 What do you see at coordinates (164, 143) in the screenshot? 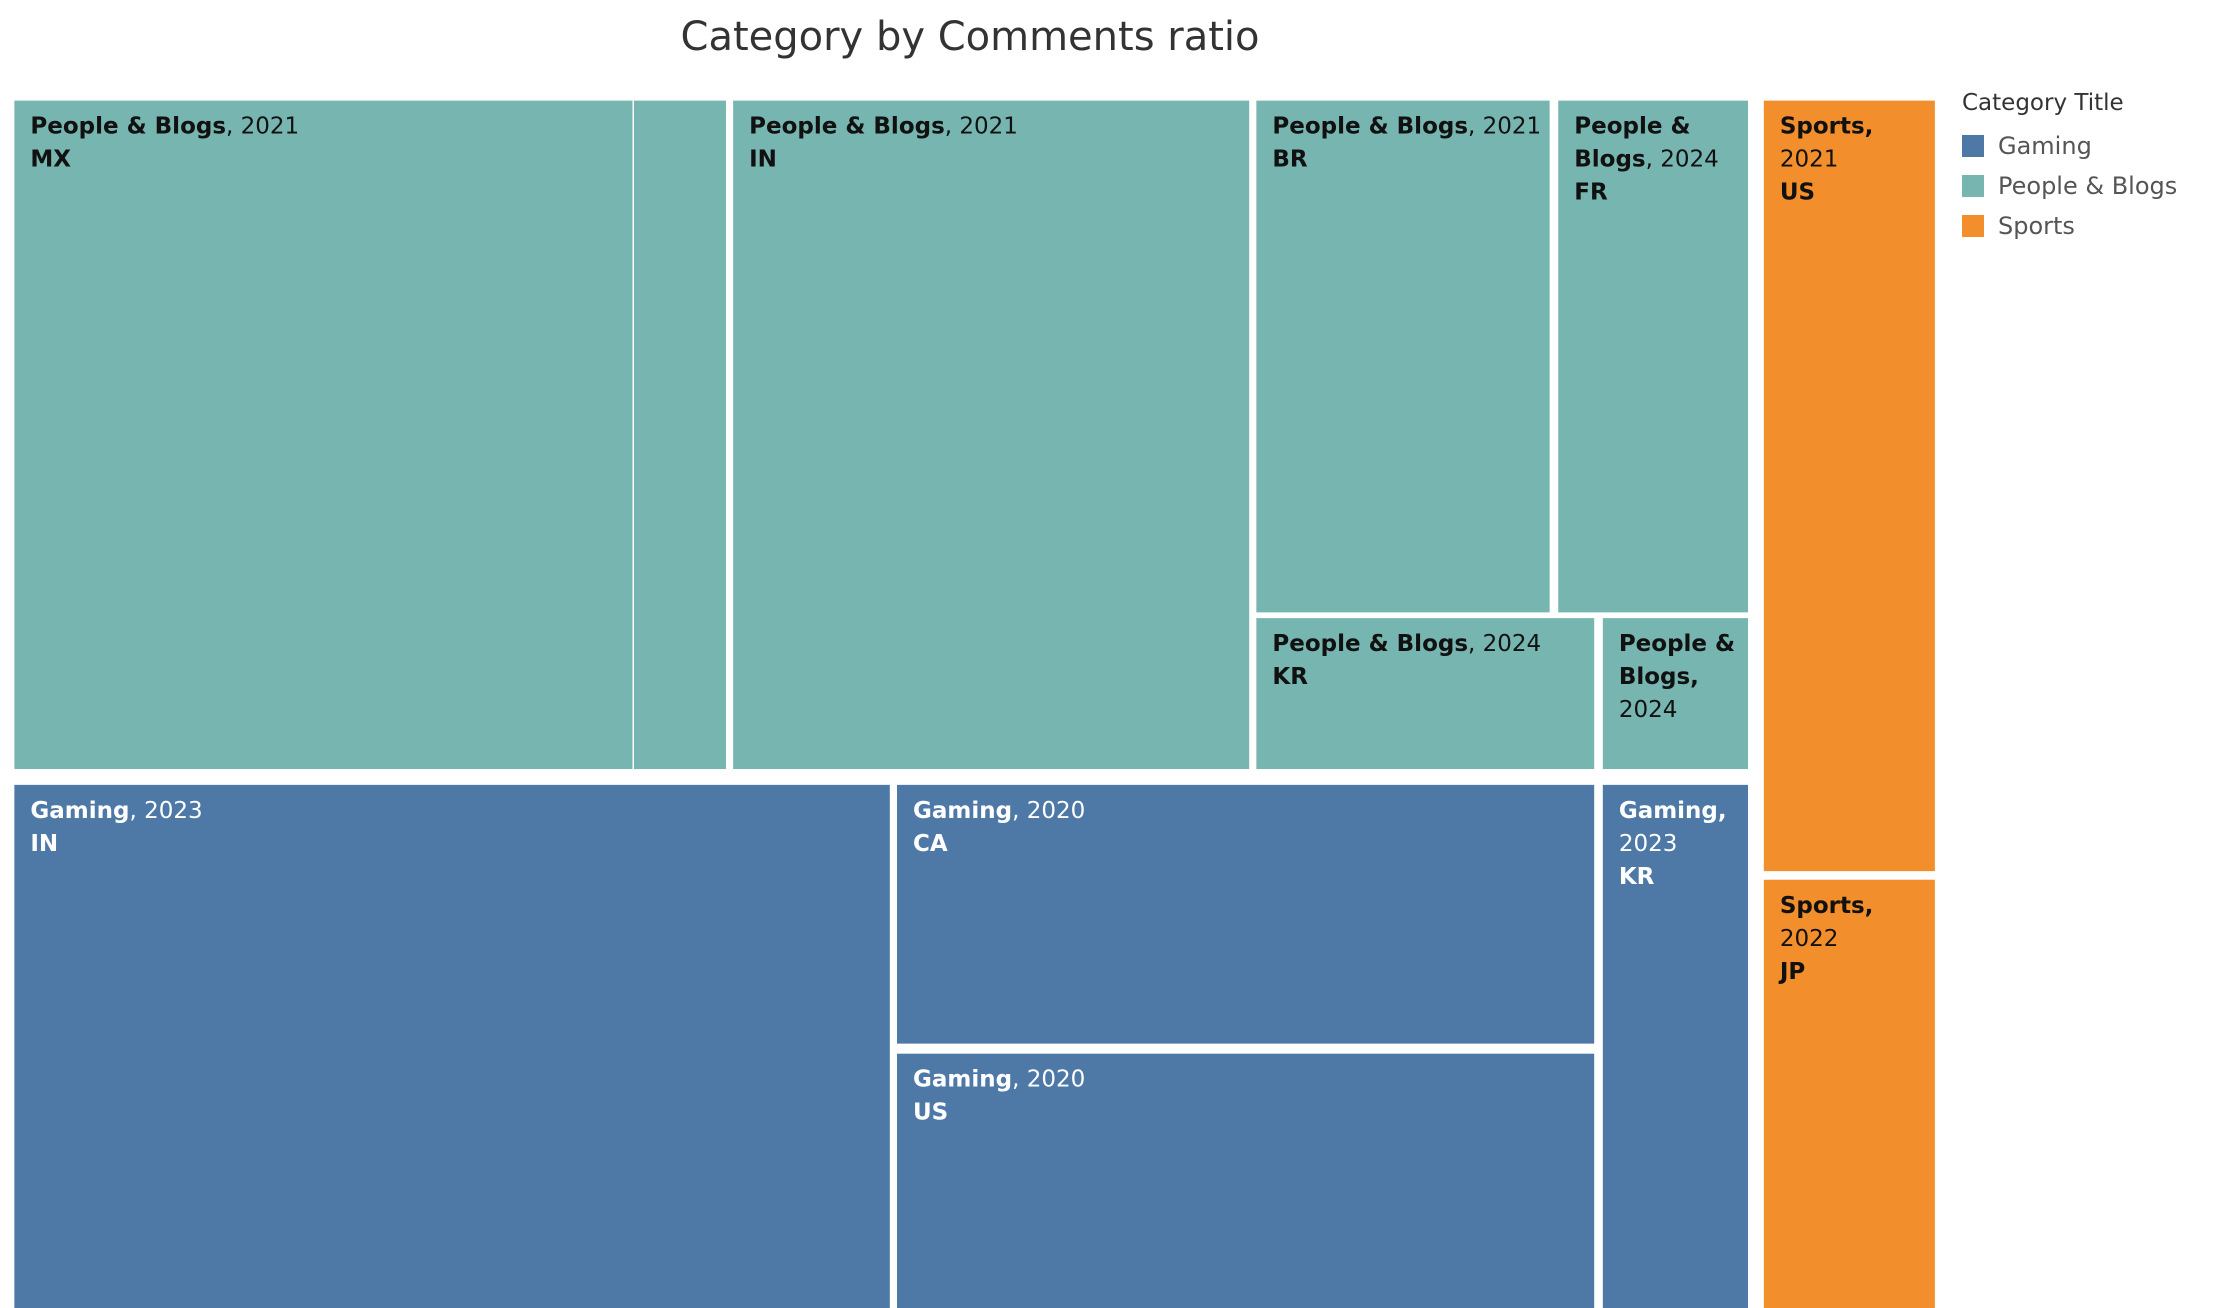
I see `tile-people-blogs-2021-mx-label: People & Blogs, 2021 MX` at bounding box center [164, 143].